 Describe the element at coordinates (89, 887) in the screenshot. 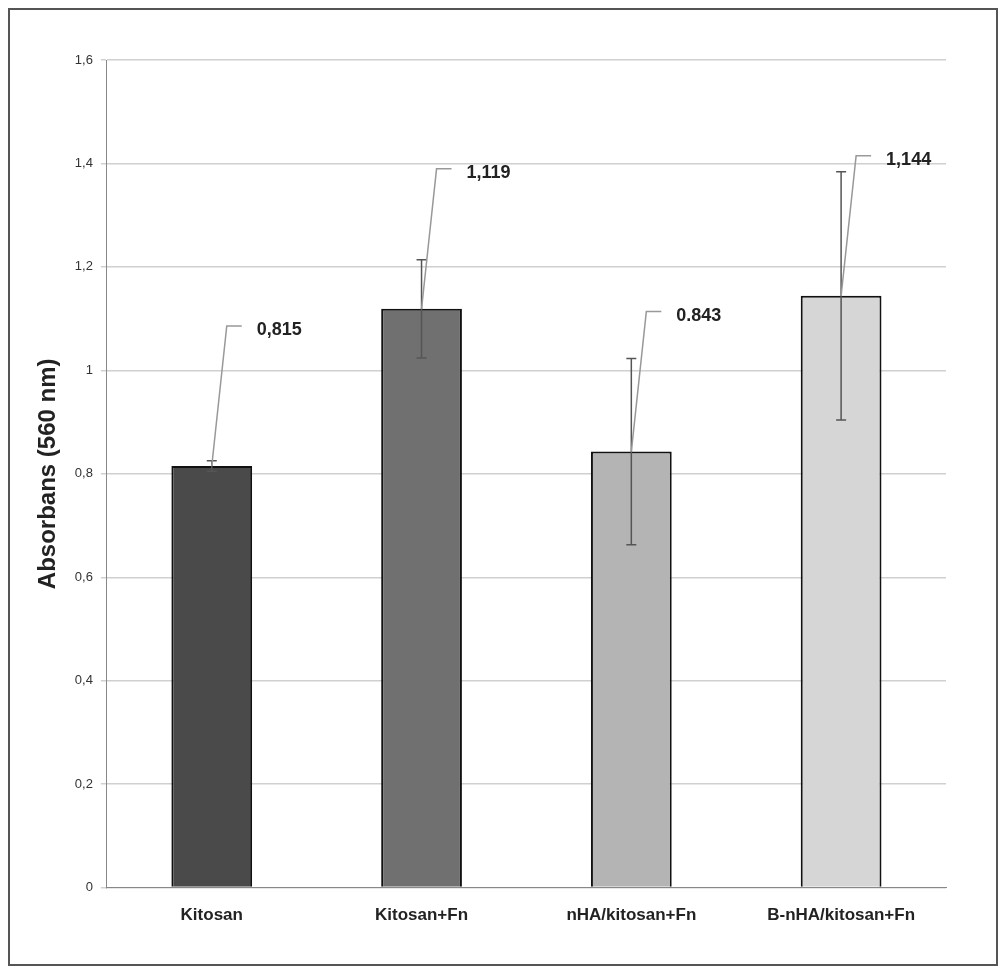

I see `y-tick-label: 0` at that location.